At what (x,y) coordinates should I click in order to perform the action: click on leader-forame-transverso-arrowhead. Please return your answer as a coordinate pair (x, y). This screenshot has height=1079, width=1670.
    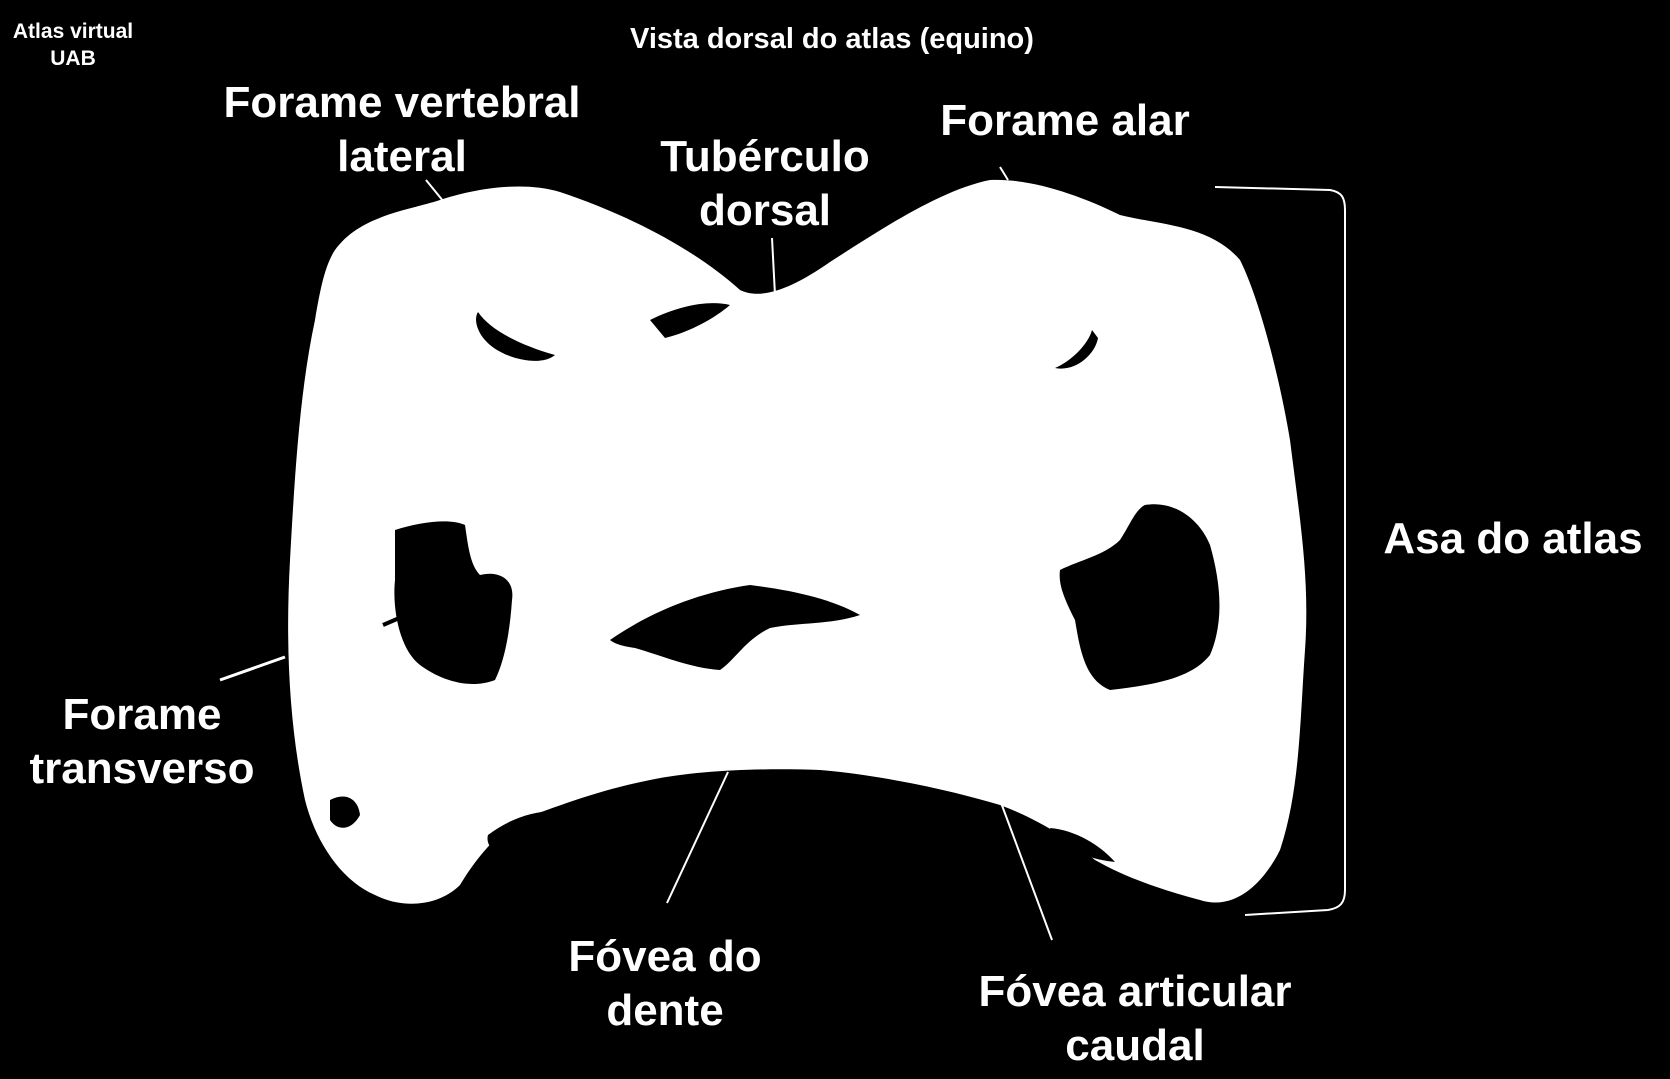
    Looking at the image, I should click on (426, 608).